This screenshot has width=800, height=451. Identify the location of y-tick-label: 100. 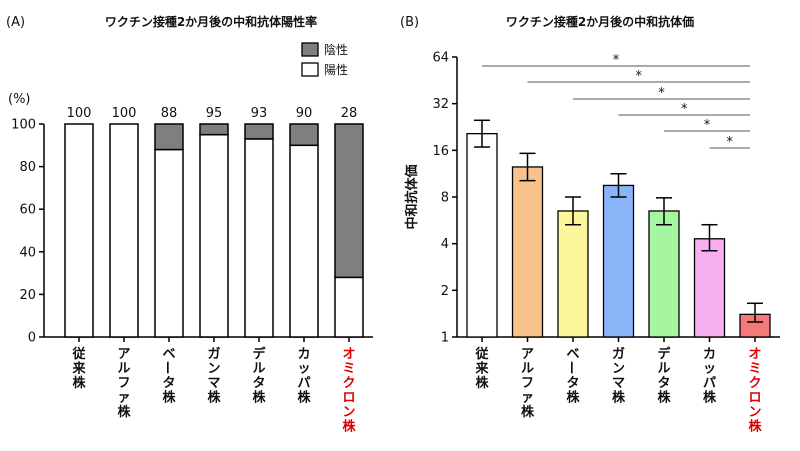
(23, 125).